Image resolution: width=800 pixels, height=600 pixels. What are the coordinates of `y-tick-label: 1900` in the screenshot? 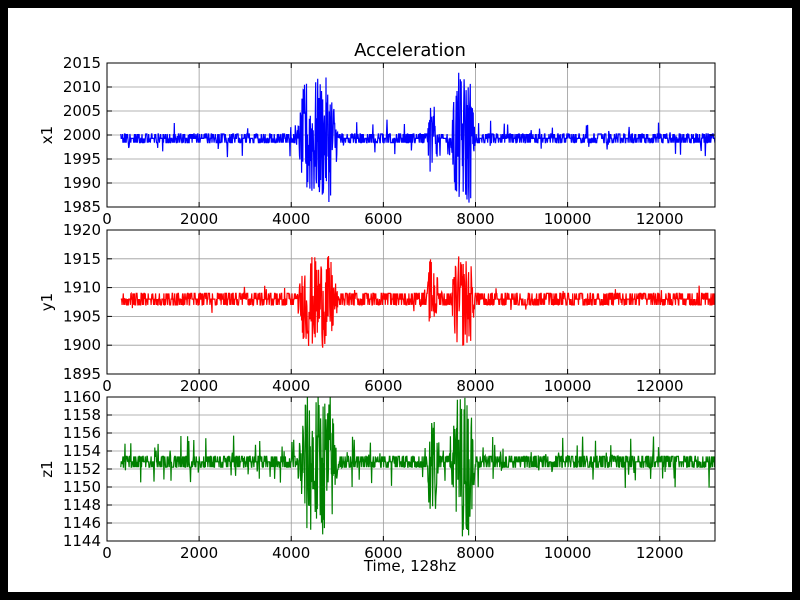 It's located at (82, 345).